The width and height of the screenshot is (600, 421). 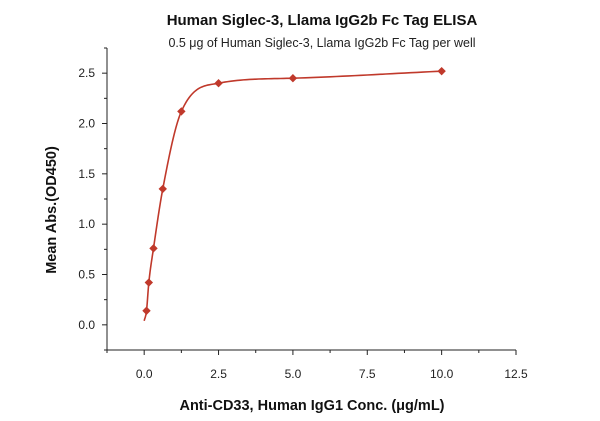 What do you see at coordinates (86, 325) in the screenshot?
I see `y-tick-label: 0.0` at bounding box center [86, 325].